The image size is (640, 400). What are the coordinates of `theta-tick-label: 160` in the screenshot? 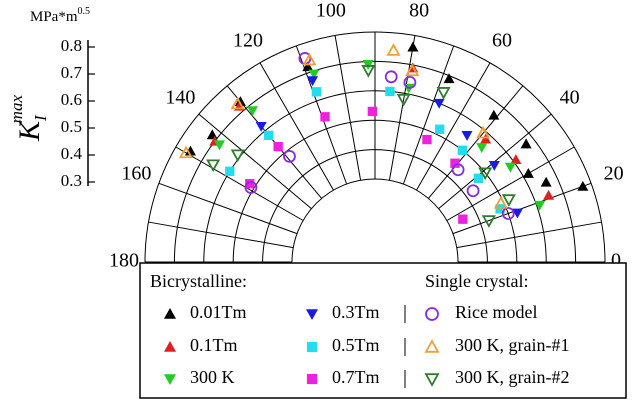 It's located at (136, 174).